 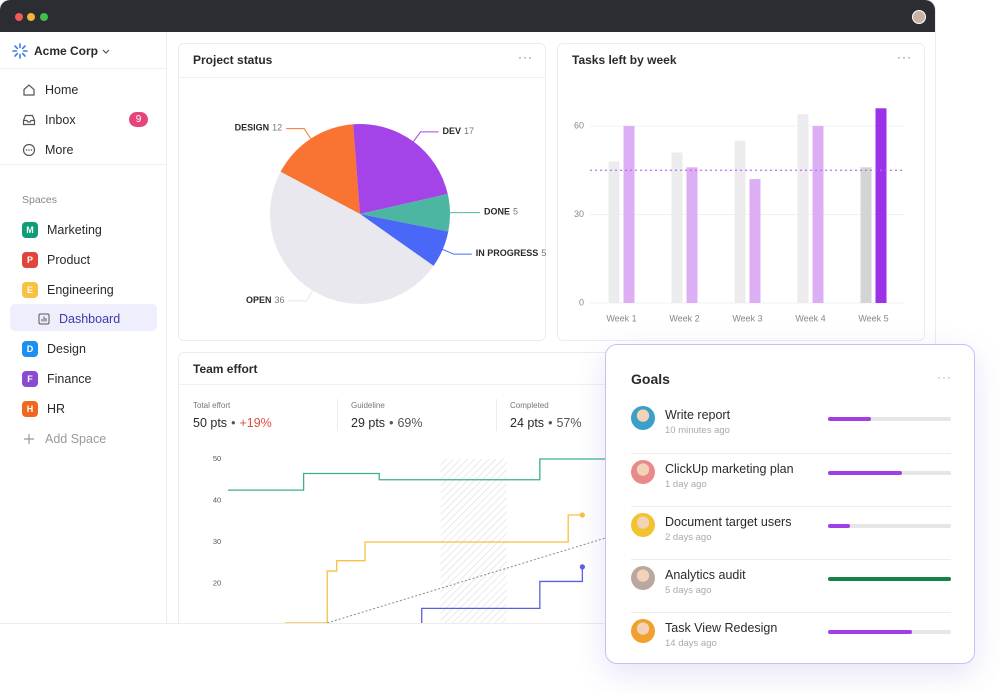 I want to click on goal-name: Analytics audit, so click(x=705, y=575).